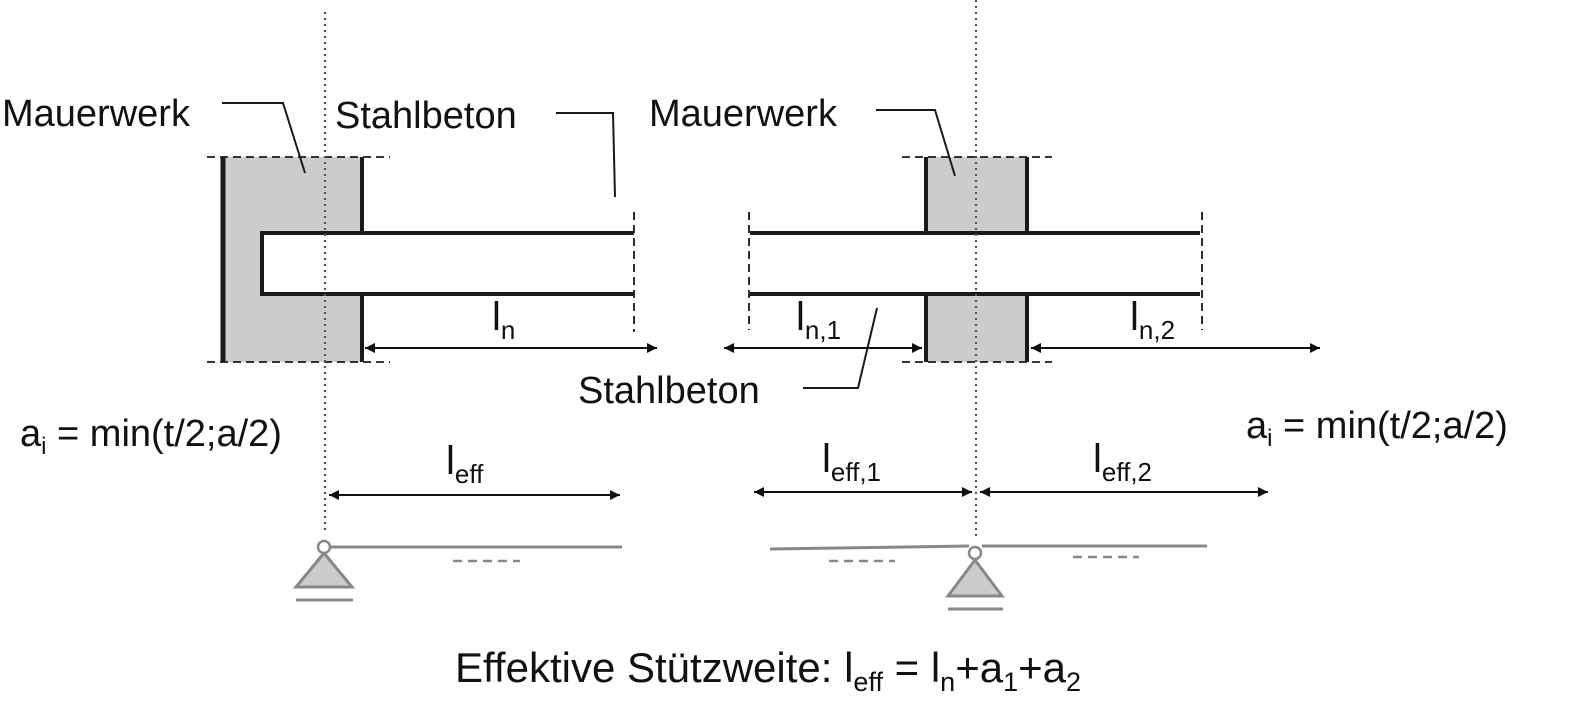 The image size is (1582, 716). What do you see at coordinates (447, 263) in the screenshot?
I see `slab-left` at bounding box center [447, 263].